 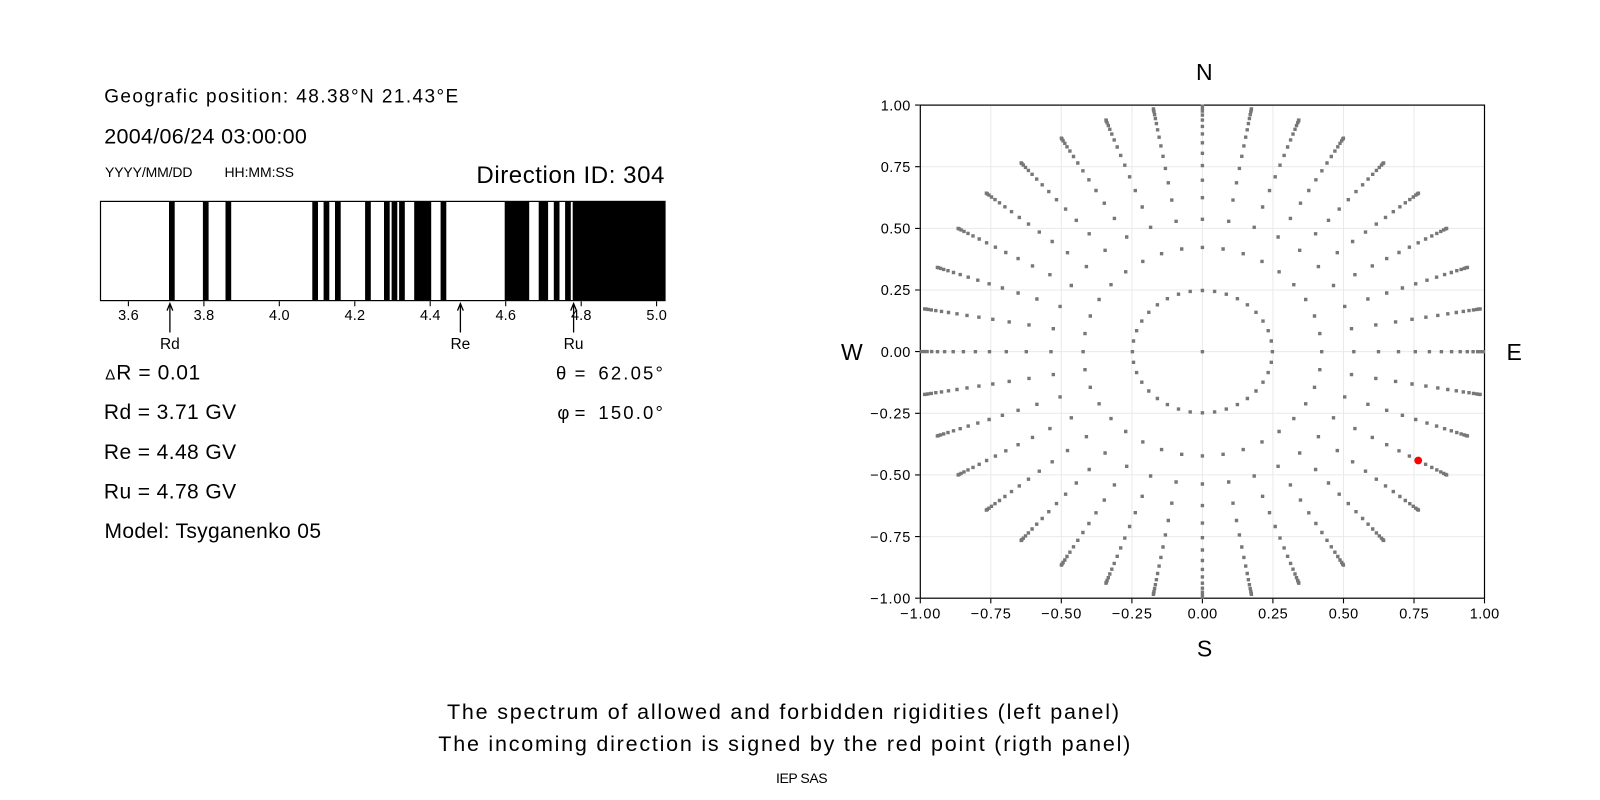 What do you see at coordinates (1514, 352) in the screenshot?
I see `svg-text: E` at bounding box center [1514, 352].